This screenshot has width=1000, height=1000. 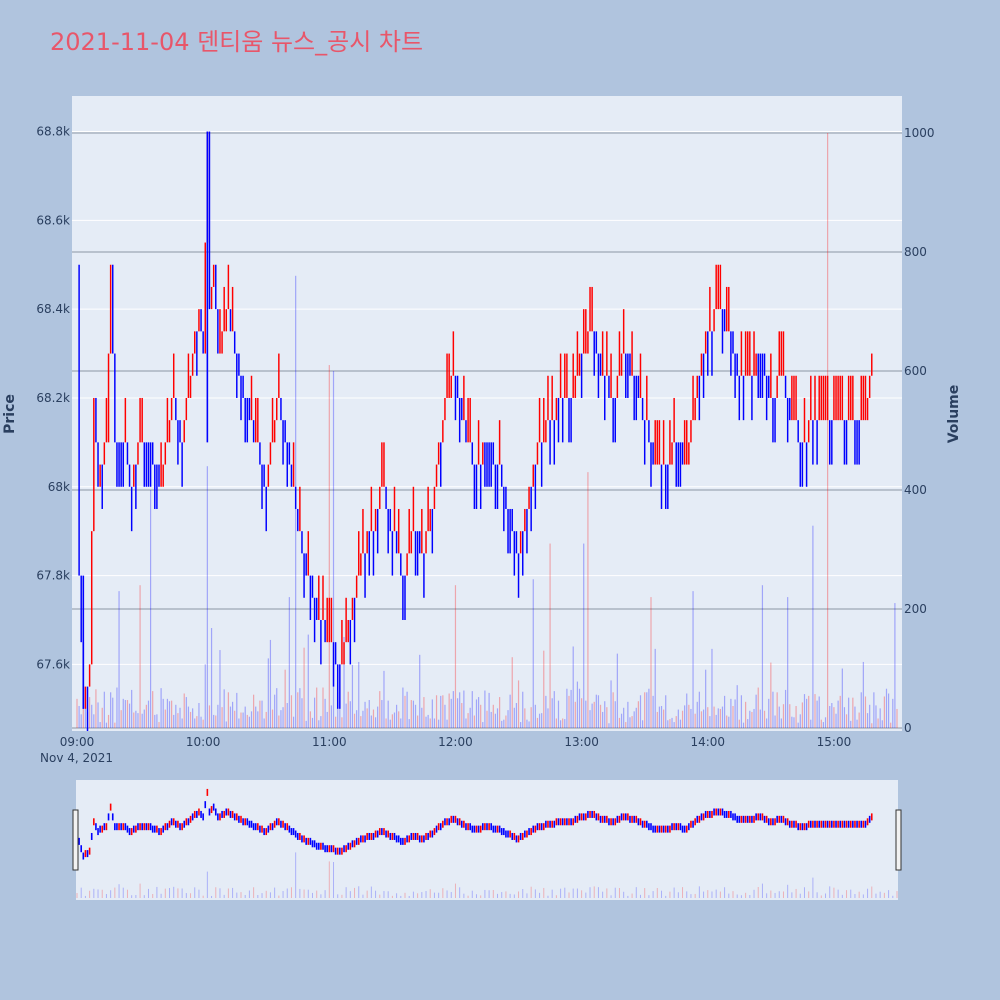 What do you see at coordinates (75, 840) in the screenshot?
I see `range-slider-handle-left` at bounding box center [75, 840].